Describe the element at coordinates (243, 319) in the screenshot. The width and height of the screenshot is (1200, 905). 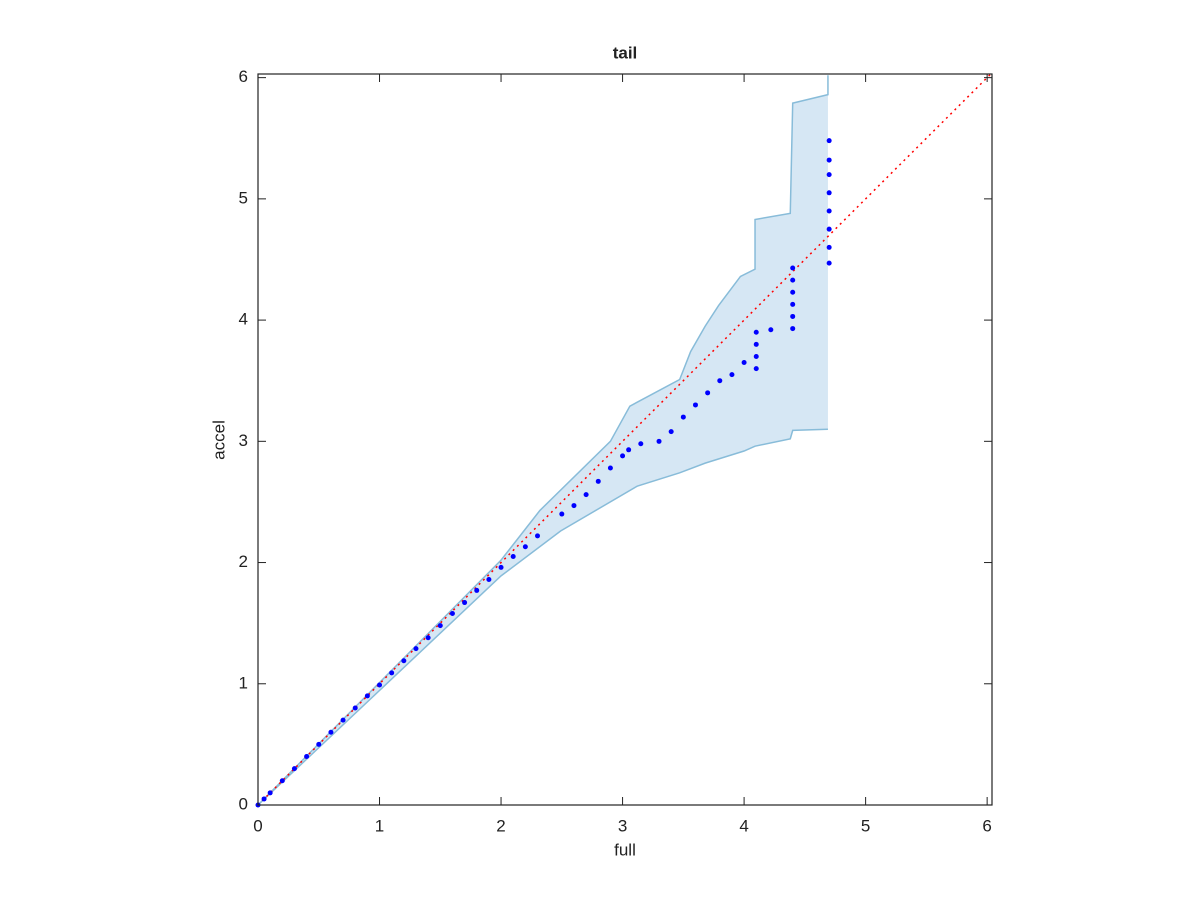
I see `y-tick-label: 4` at that location.